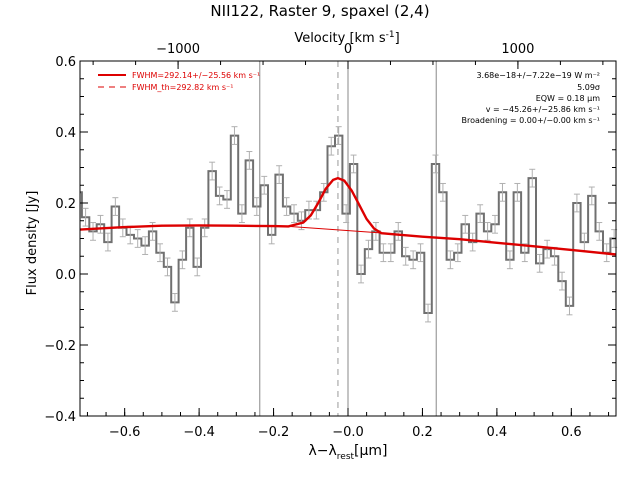  Describe the element at coordinates (337, 229) in the screenshot. I see `continuum-line` at that location.